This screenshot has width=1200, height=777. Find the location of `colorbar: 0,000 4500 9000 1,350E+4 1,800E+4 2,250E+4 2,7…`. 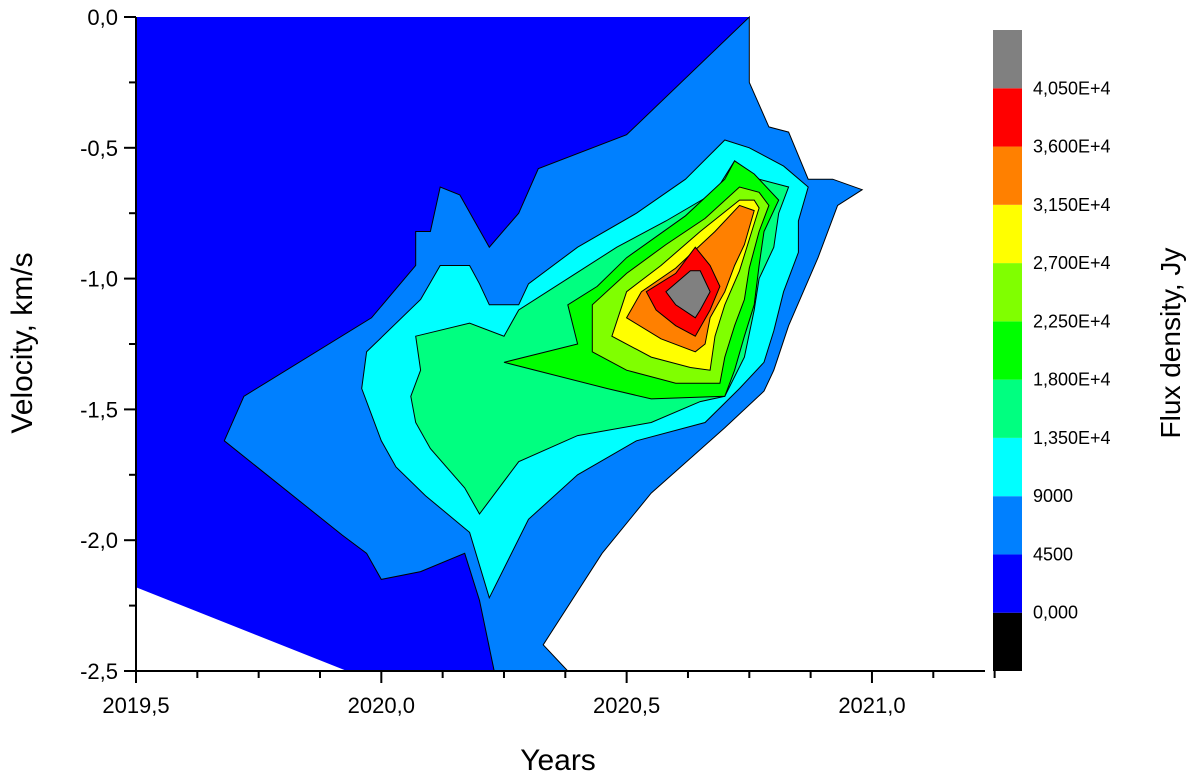

colorbar: 0,000 4500 9000 1,350E+4 1,800E+4 2,250E+4 2,7… is located at coordinates (1052, 350).